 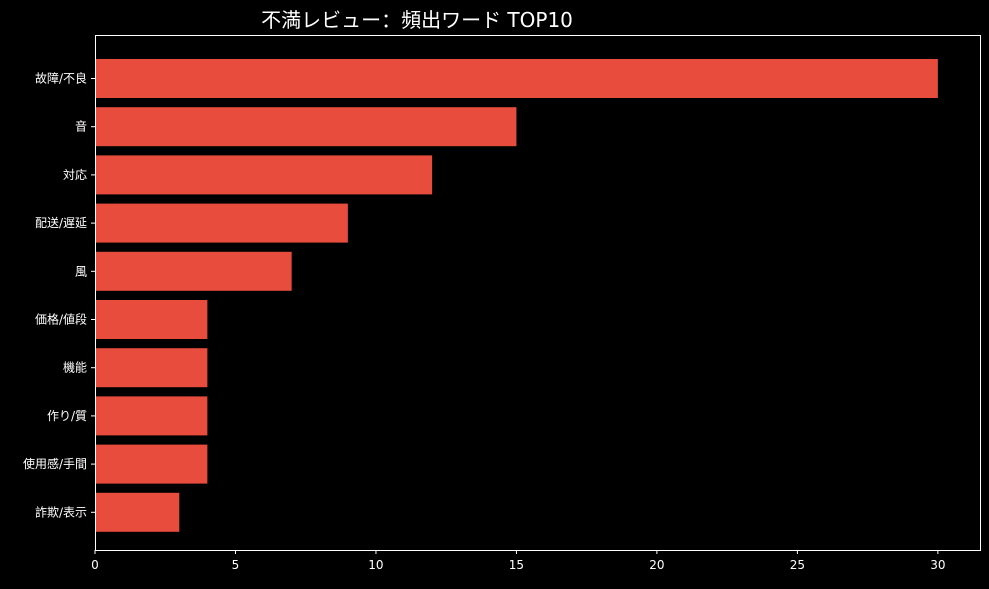 What do you see at coordinates (375, 565) in the screenshot?
I see `x-tick-label: 10` at bounding box center [375, 565].